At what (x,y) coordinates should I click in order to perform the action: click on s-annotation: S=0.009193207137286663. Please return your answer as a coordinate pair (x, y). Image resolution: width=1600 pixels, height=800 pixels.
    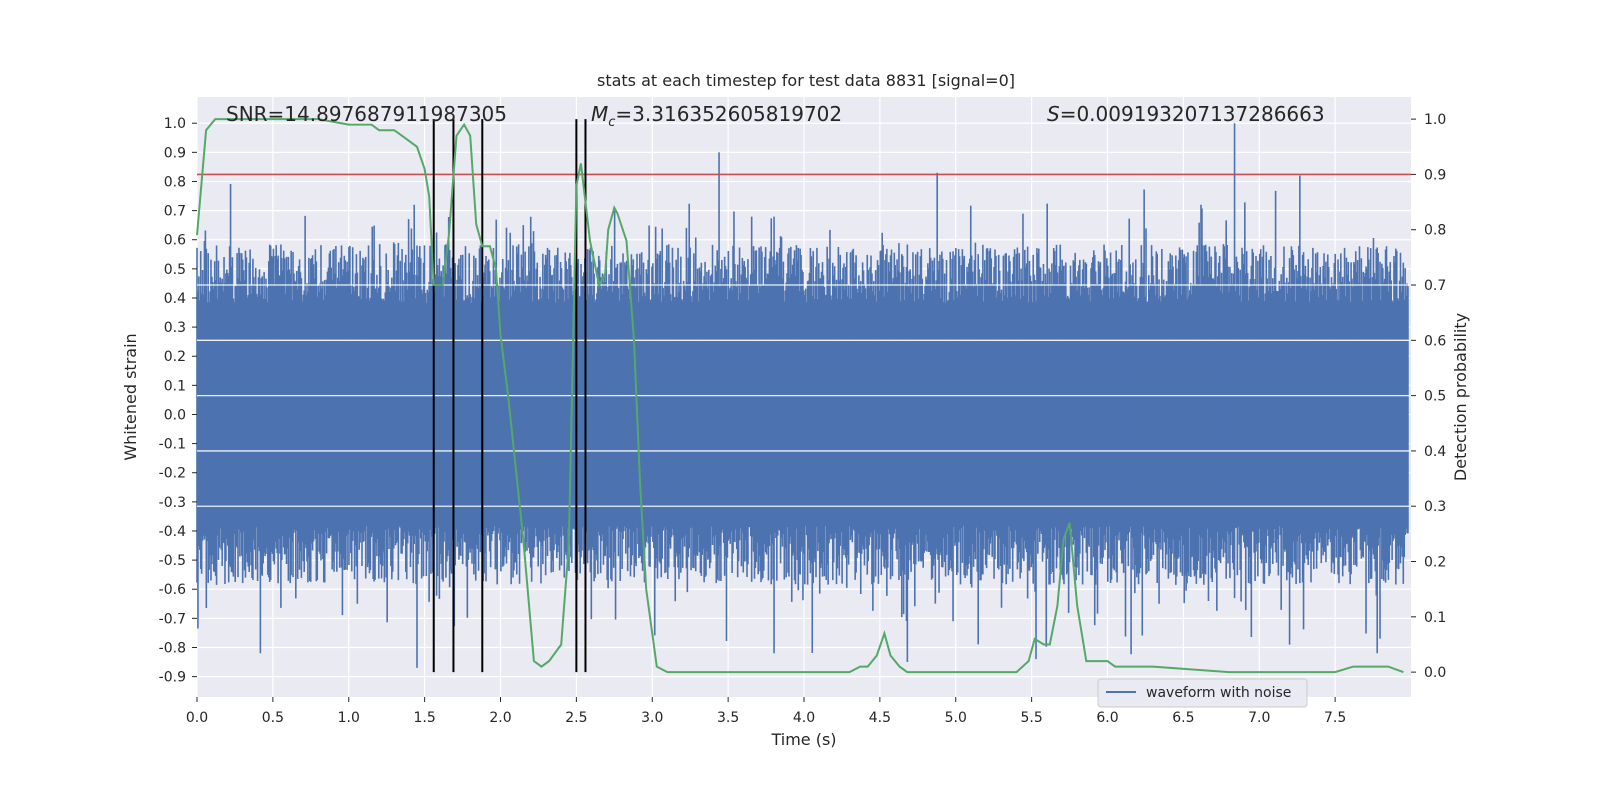
    Looking at the image, I should click on (1186, 114).